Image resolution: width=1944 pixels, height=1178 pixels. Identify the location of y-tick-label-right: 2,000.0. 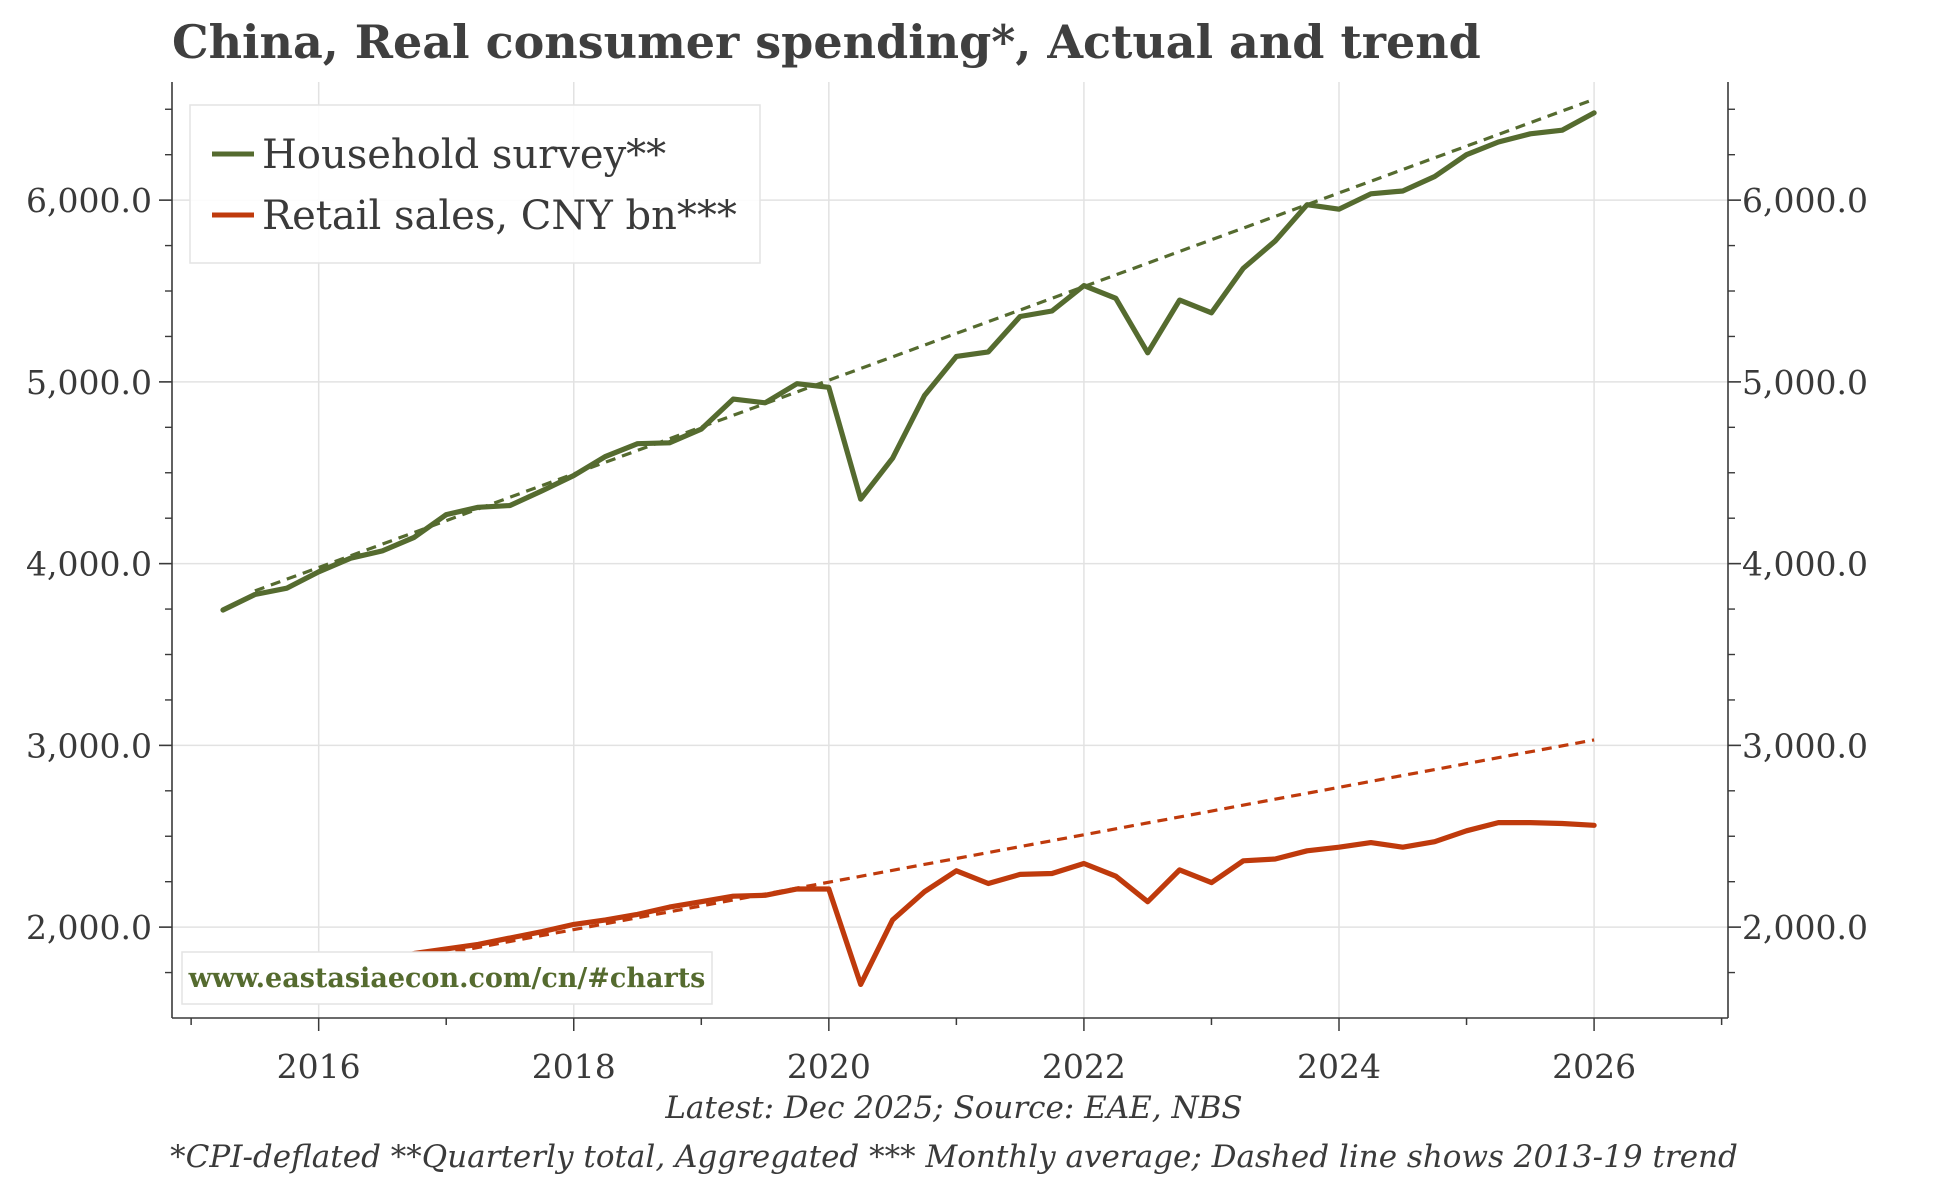
(1805, 927).